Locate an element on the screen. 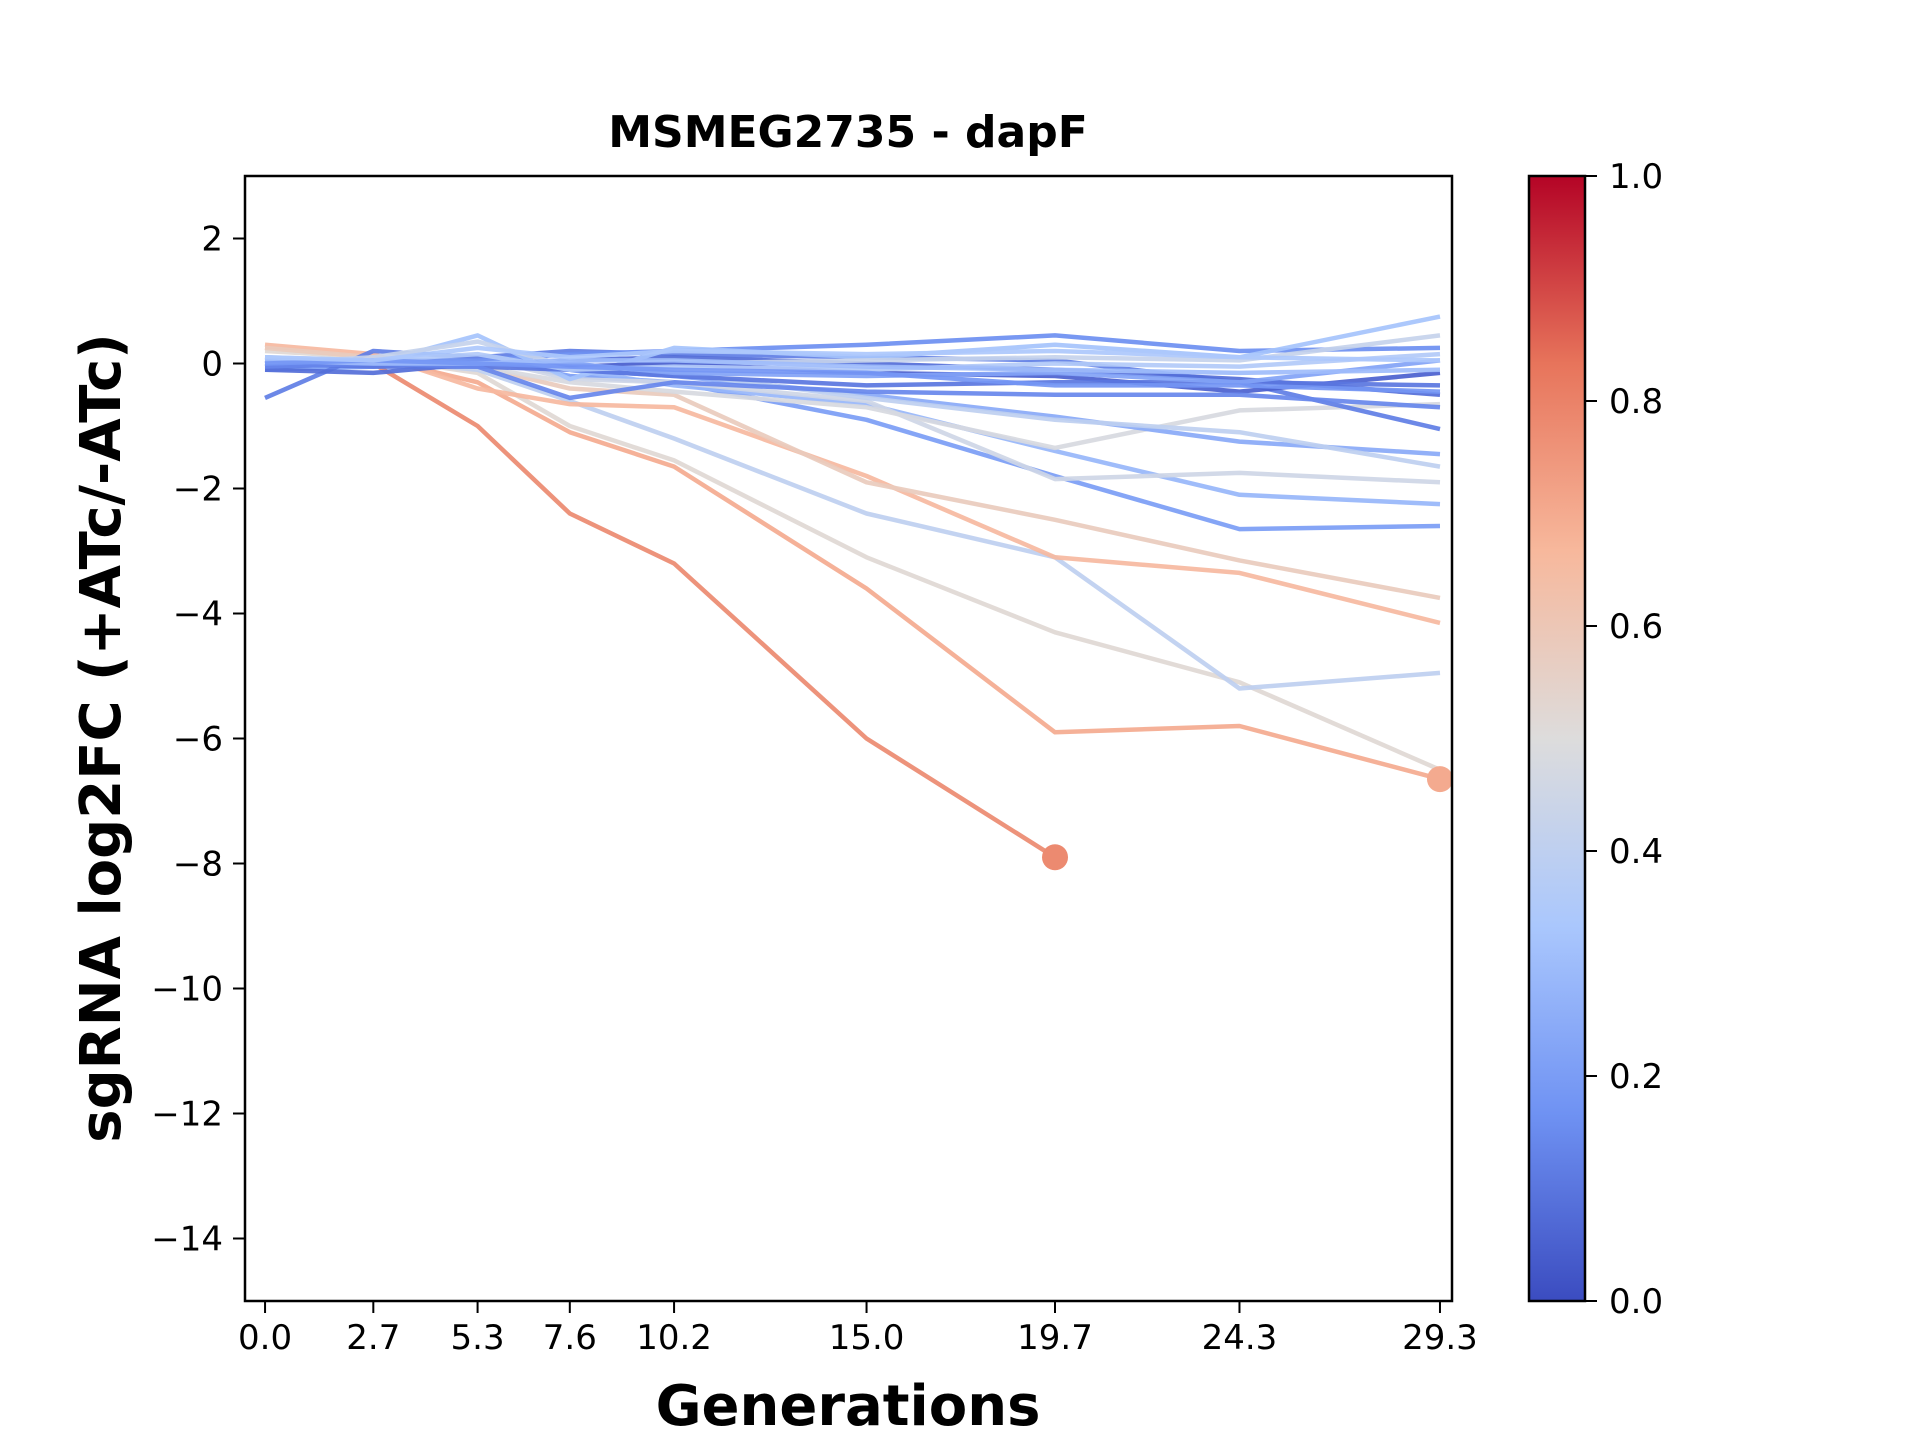 The width and height of the screenshot is (1920, 1440). colorbar-tick-label: 0.2 is located at coordinates (1636, 1077).